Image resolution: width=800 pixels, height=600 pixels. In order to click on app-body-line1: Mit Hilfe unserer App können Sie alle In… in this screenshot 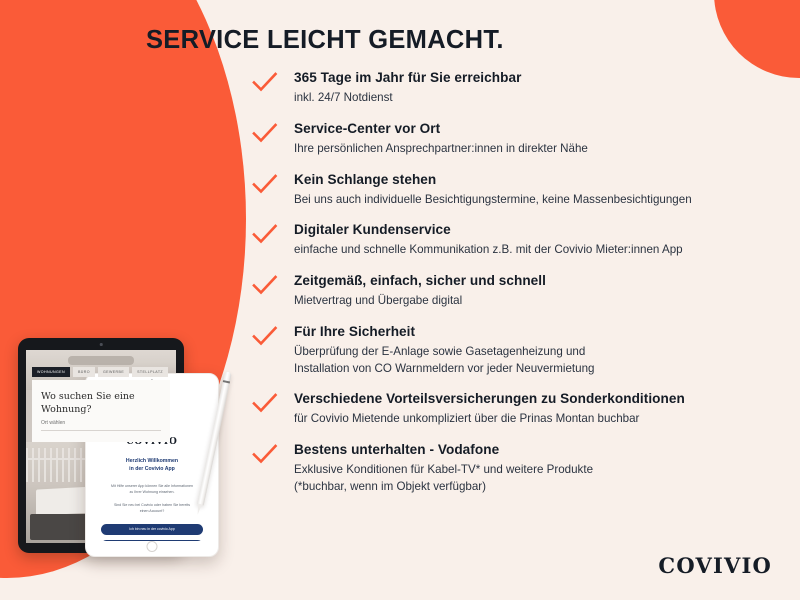, I will do `click(152, 485)`.